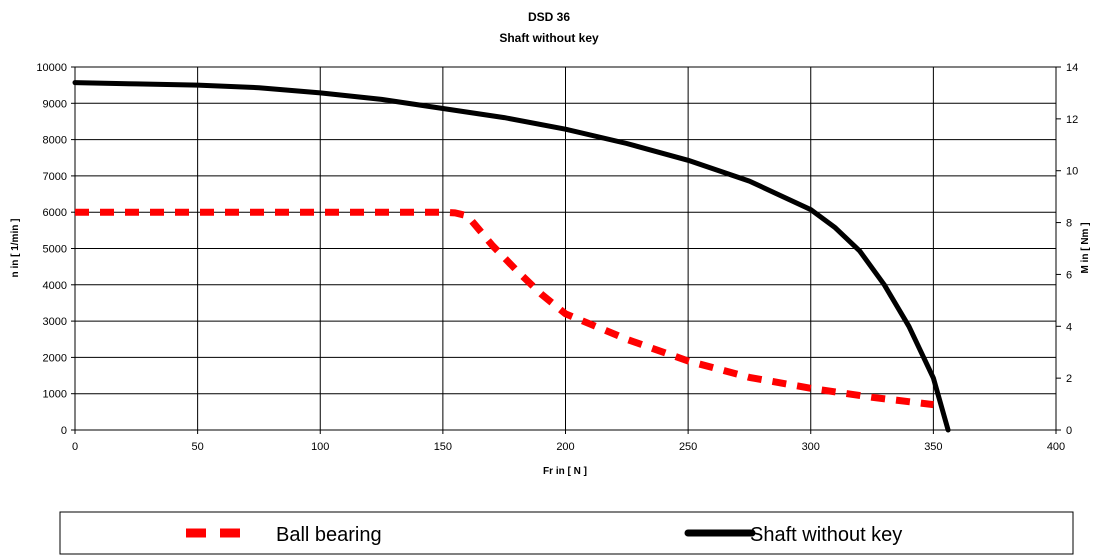  Describe the element at coordinates (1069, 275) in the screenshot. I see `y2-tick-label: 6` at that location.